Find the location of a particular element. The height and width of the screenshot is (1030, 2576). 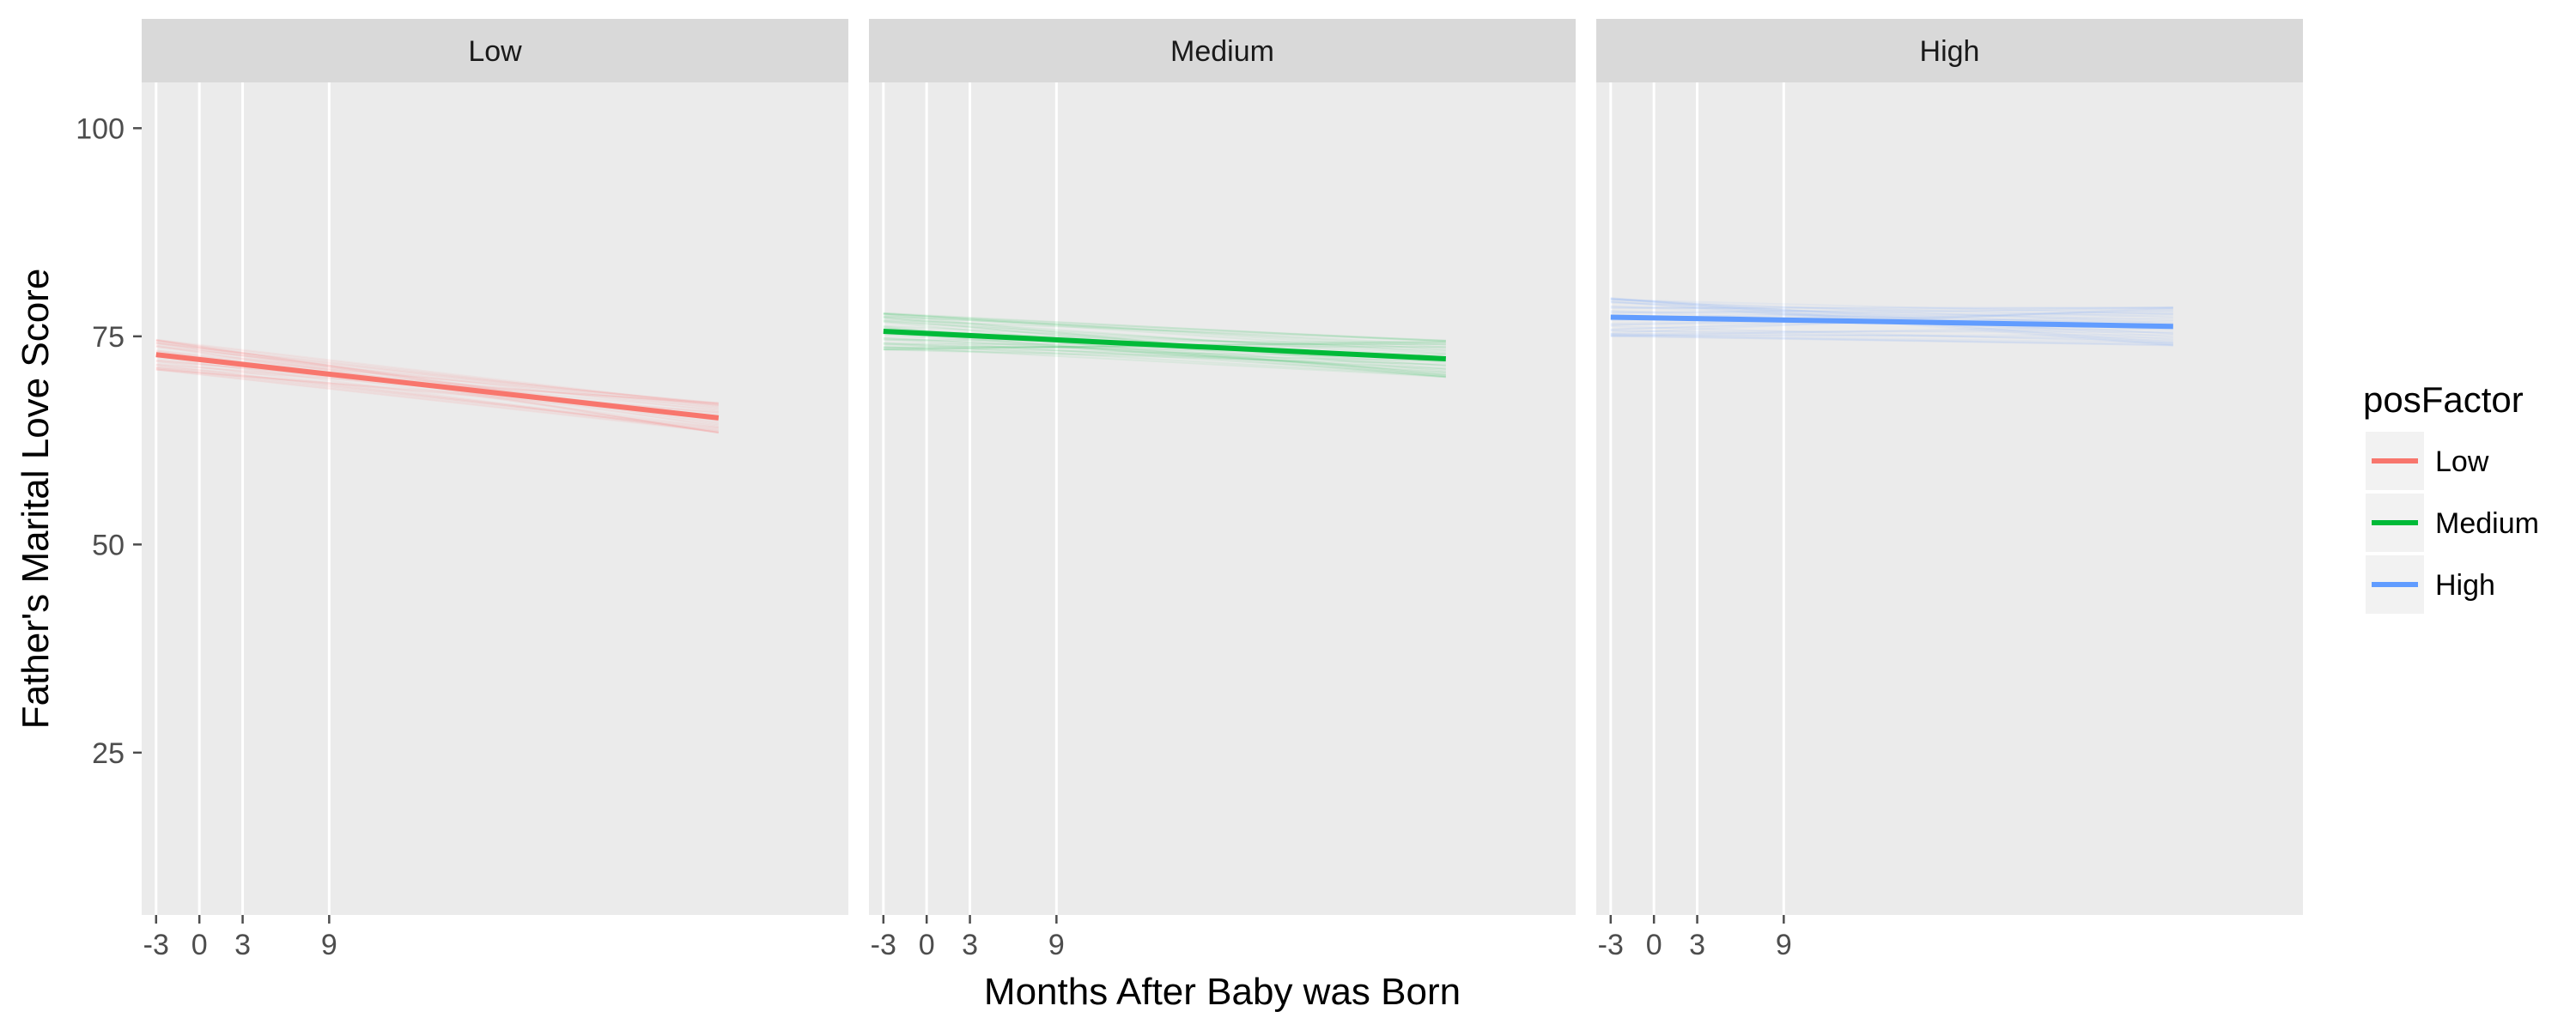

y-tick-label: 50 is located at coordinates (109, 545).